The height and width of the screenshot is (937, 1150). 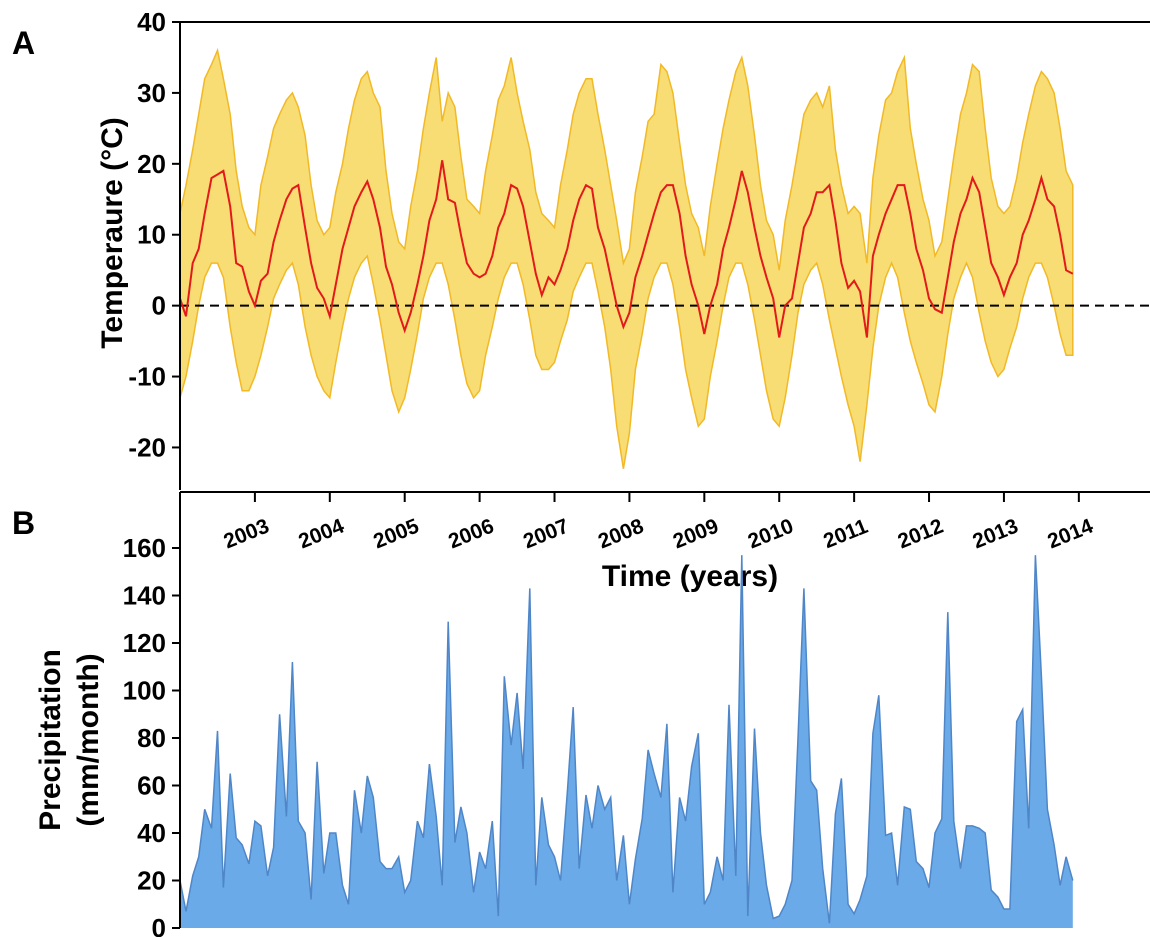 I want to click on x-tick-label-year: 2008, so click(x=621, y=533).